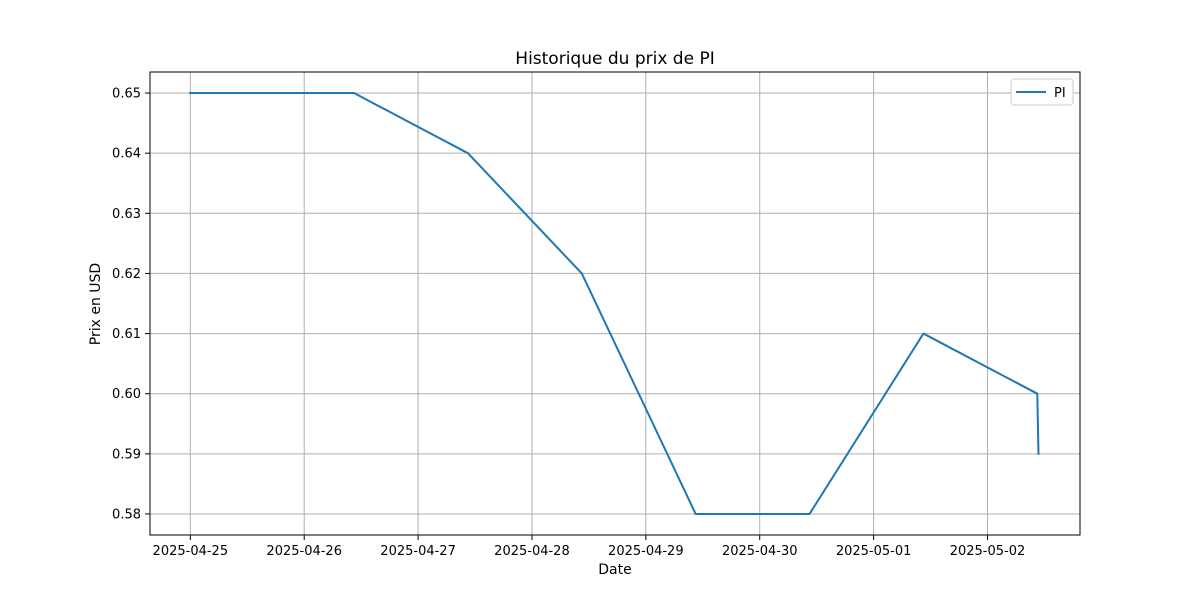 Image resolution: width=1200 pixels, height=600 pixels. Describe the element at coordinates (126, 154) in the screenshot. I see `y-tick-label: 0.64` at that location.